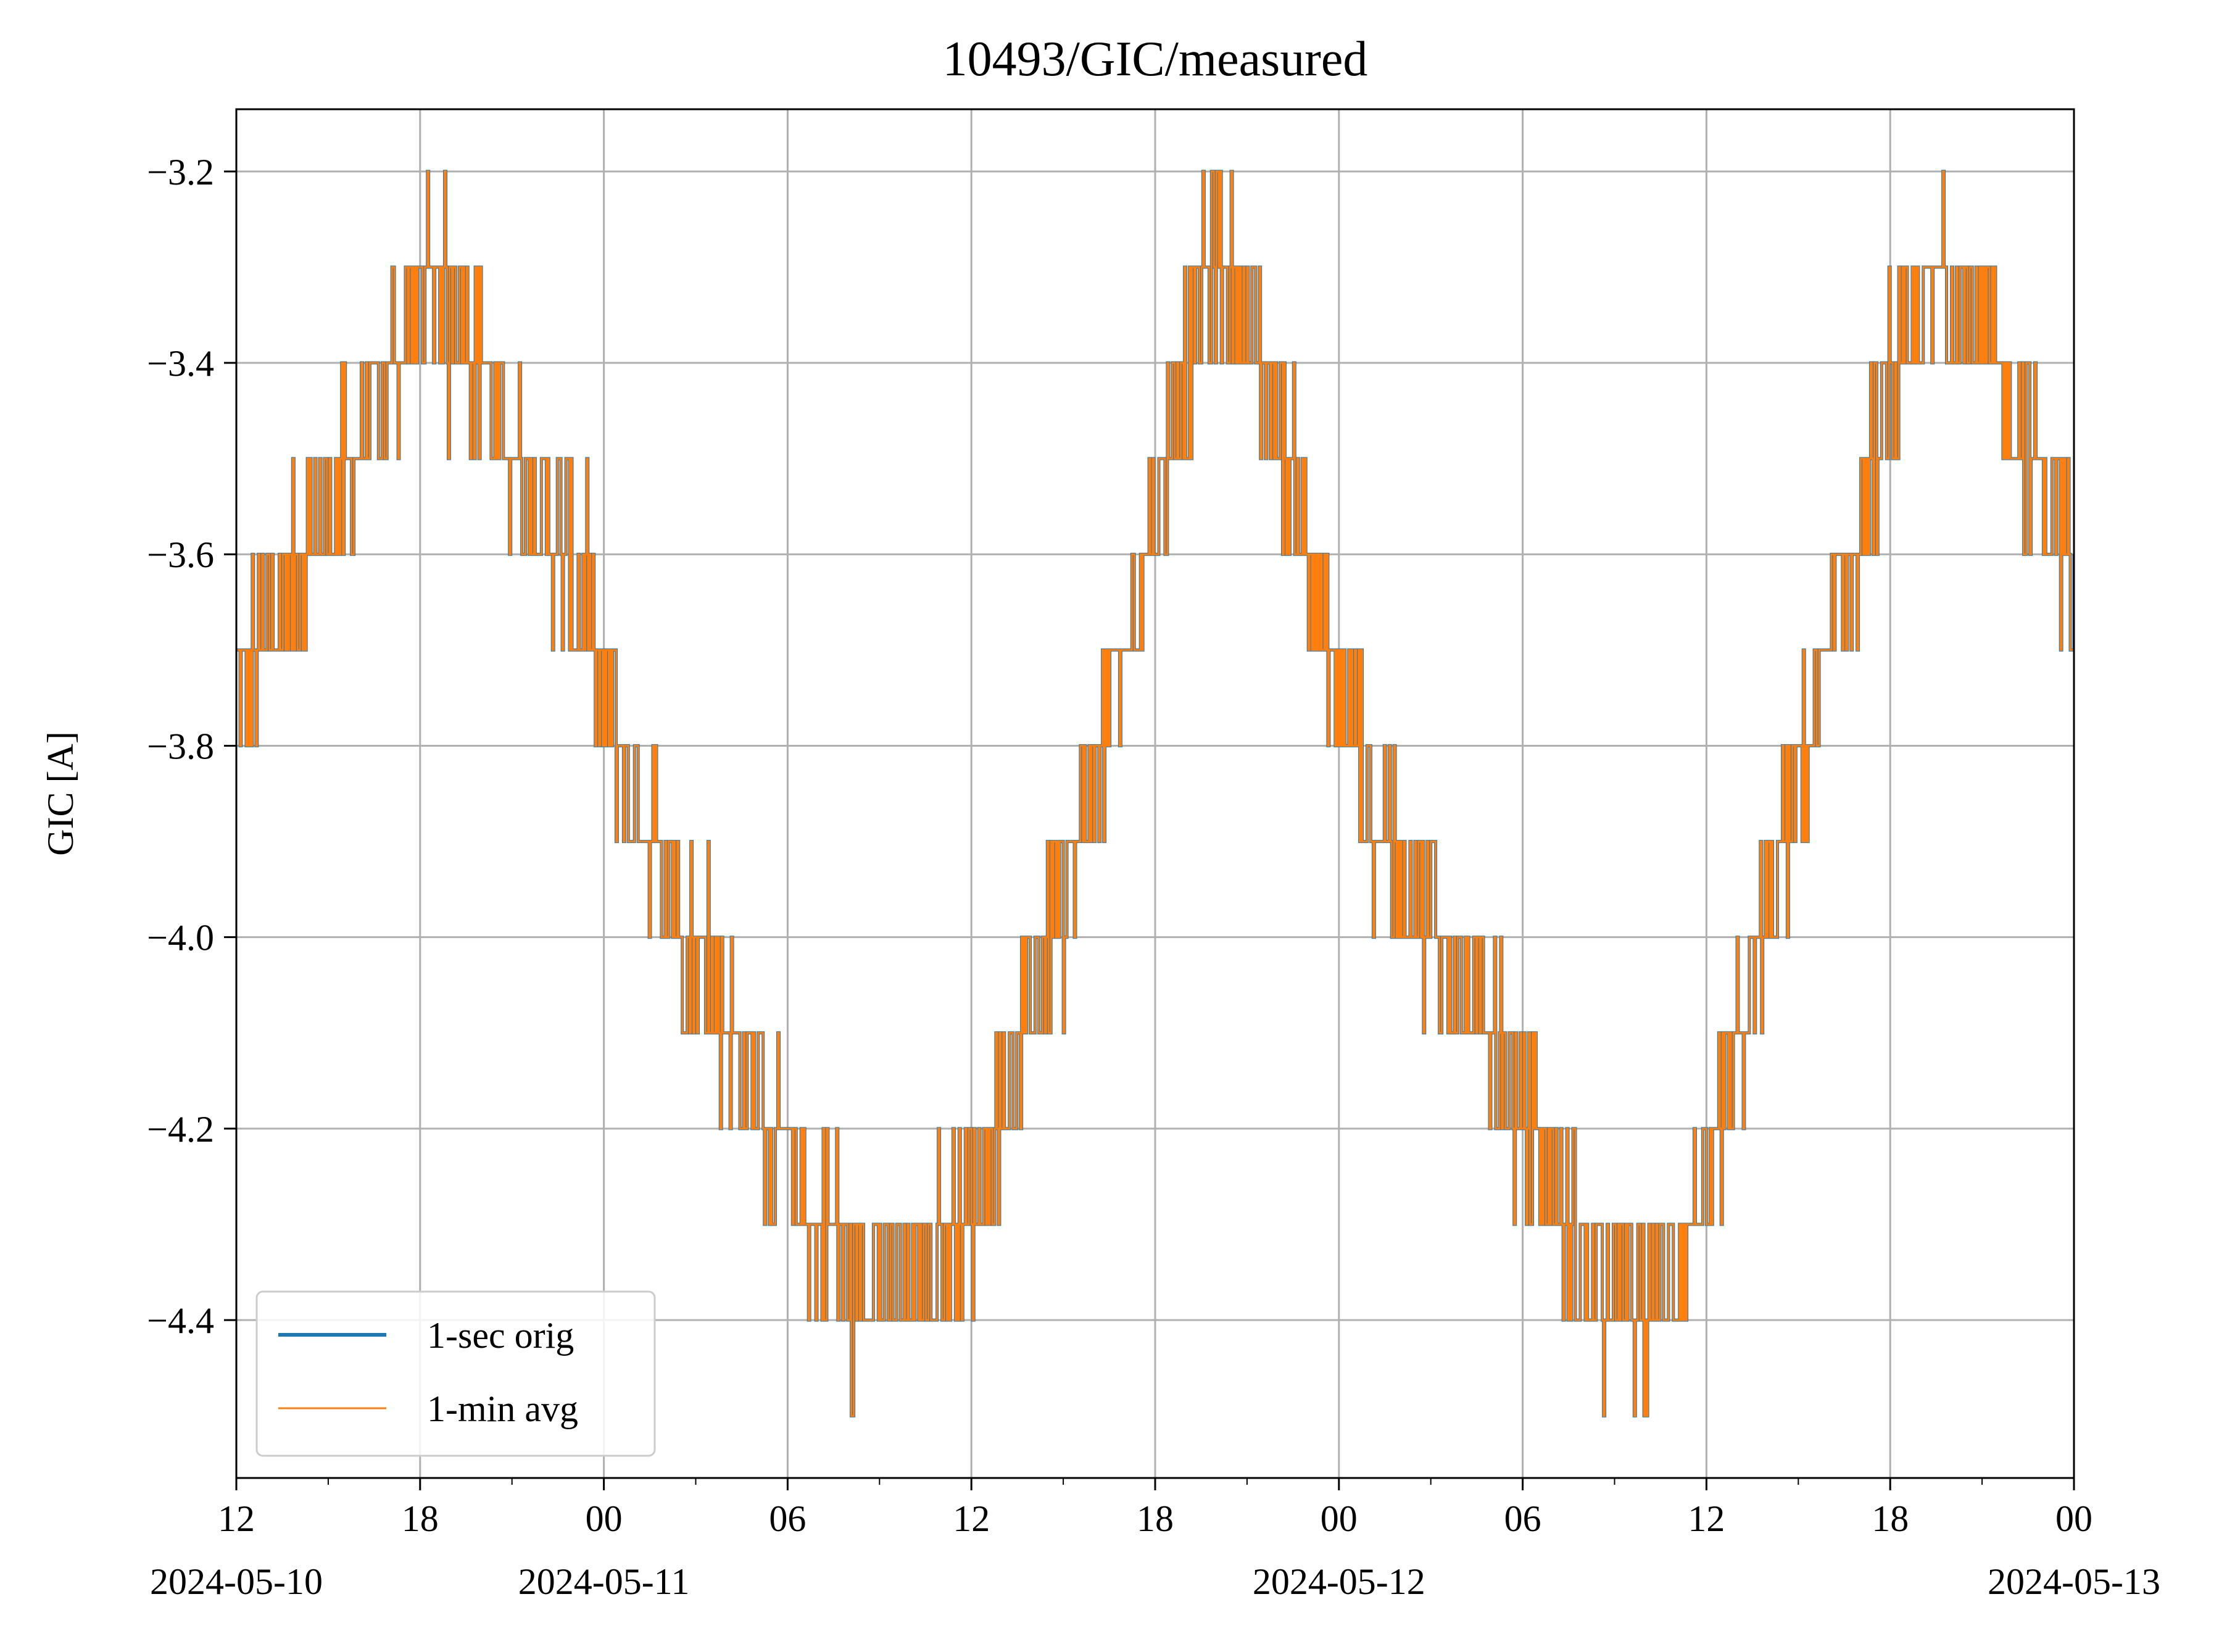 The image size is (2227, 1652). I want to click on legend-label-1-sec-orig: 1-sec orig, so click(500, 1336).